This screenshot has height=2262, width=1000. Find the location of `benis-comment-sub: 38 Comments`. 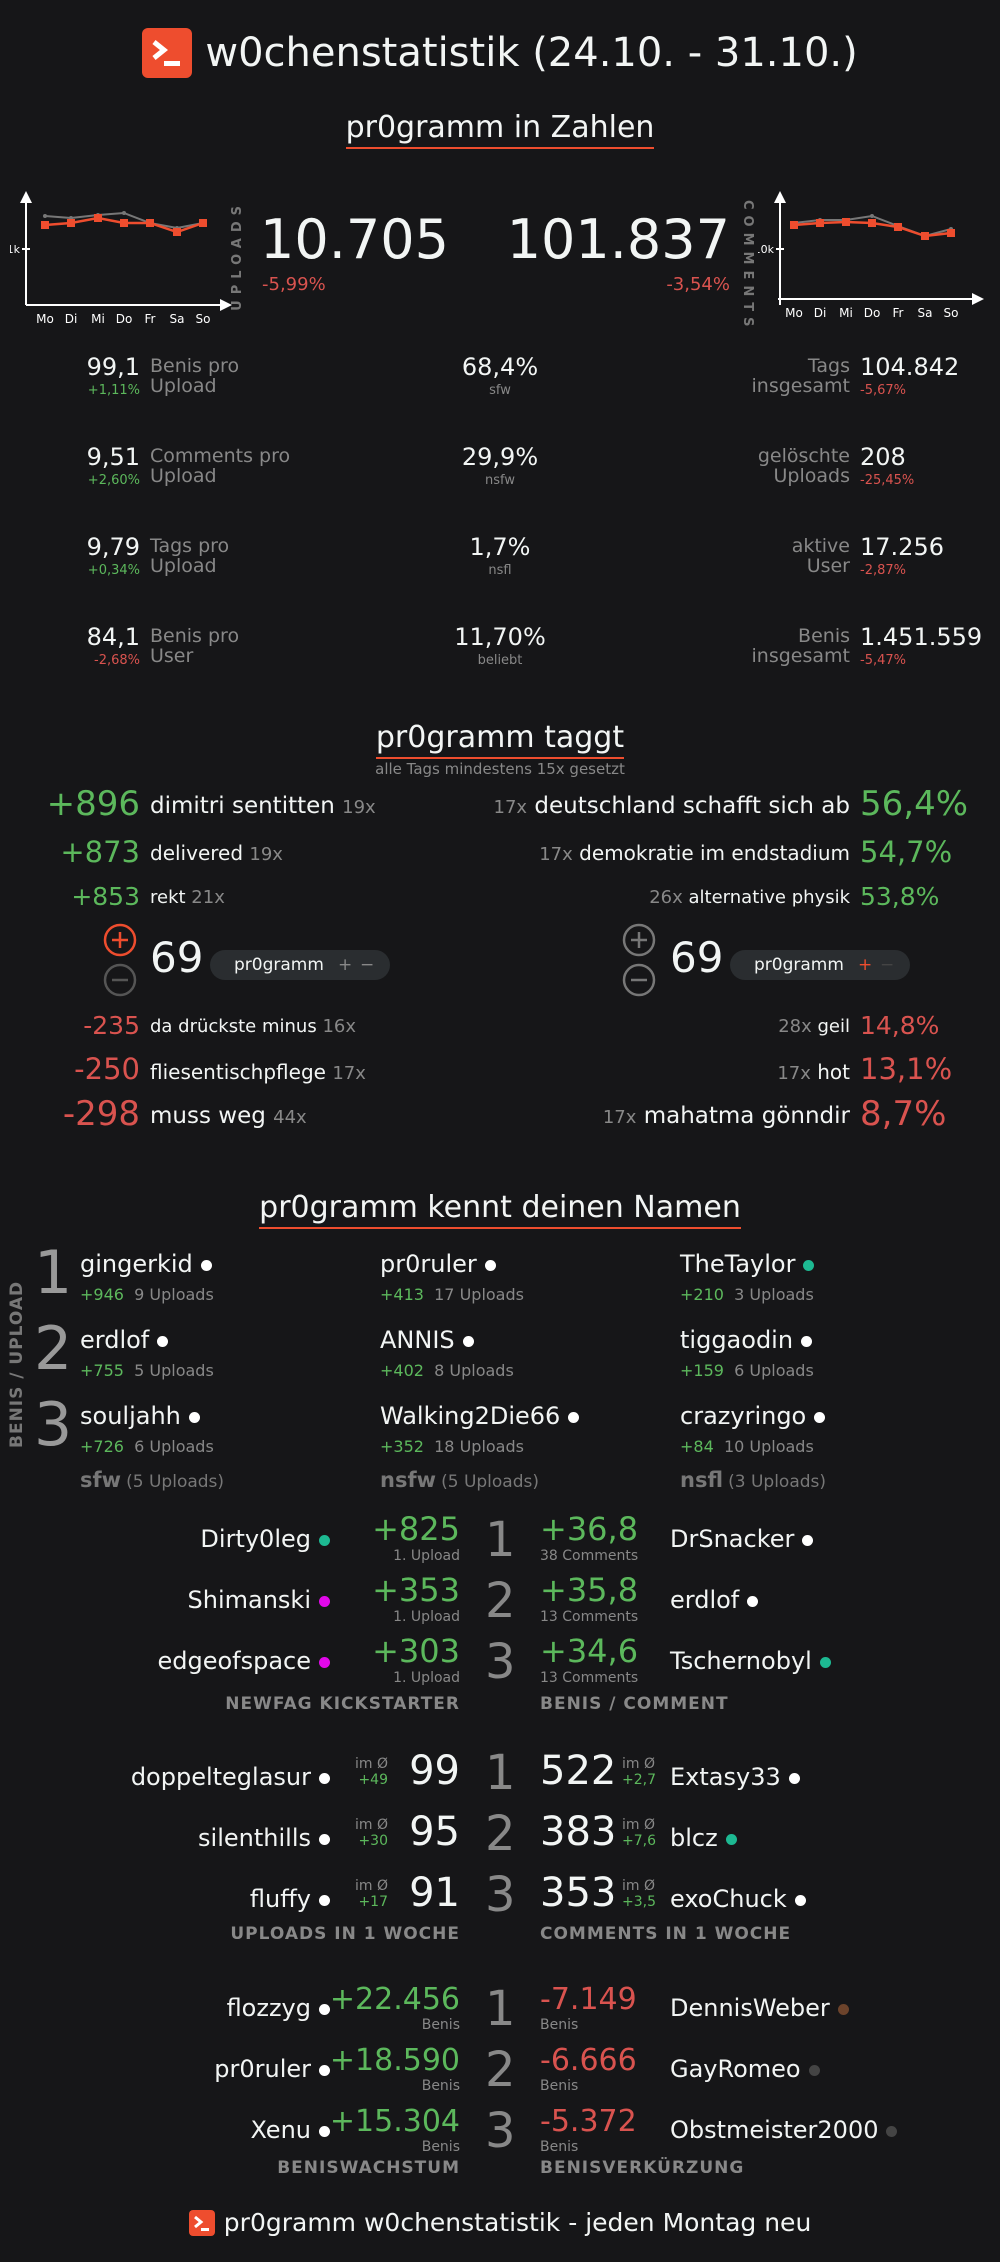

benis-comment-sub: 38 Comments is located at coordinates (589, 1556).